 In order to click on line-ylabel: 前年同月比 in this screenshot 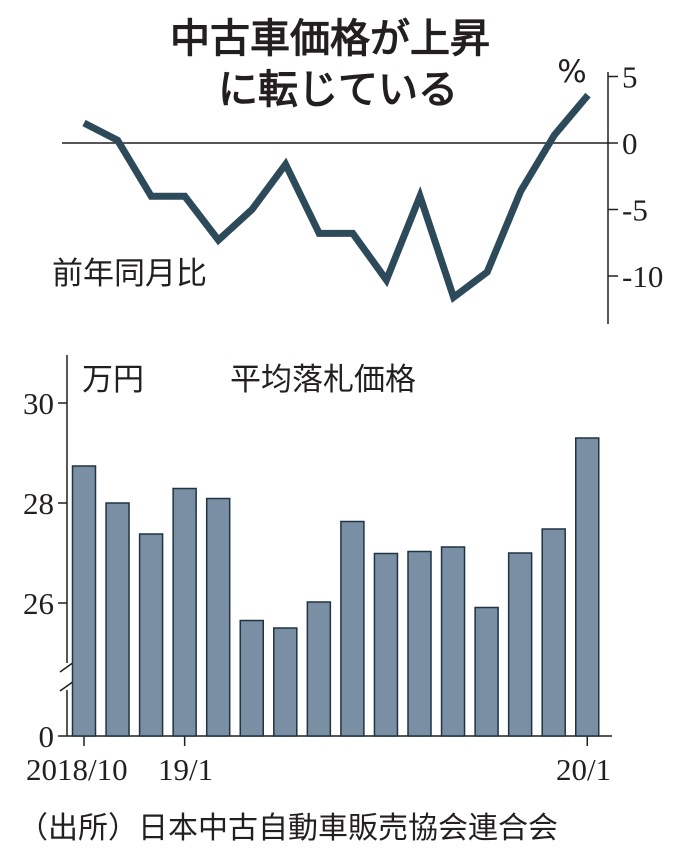, I will do `click(129, 274)`.